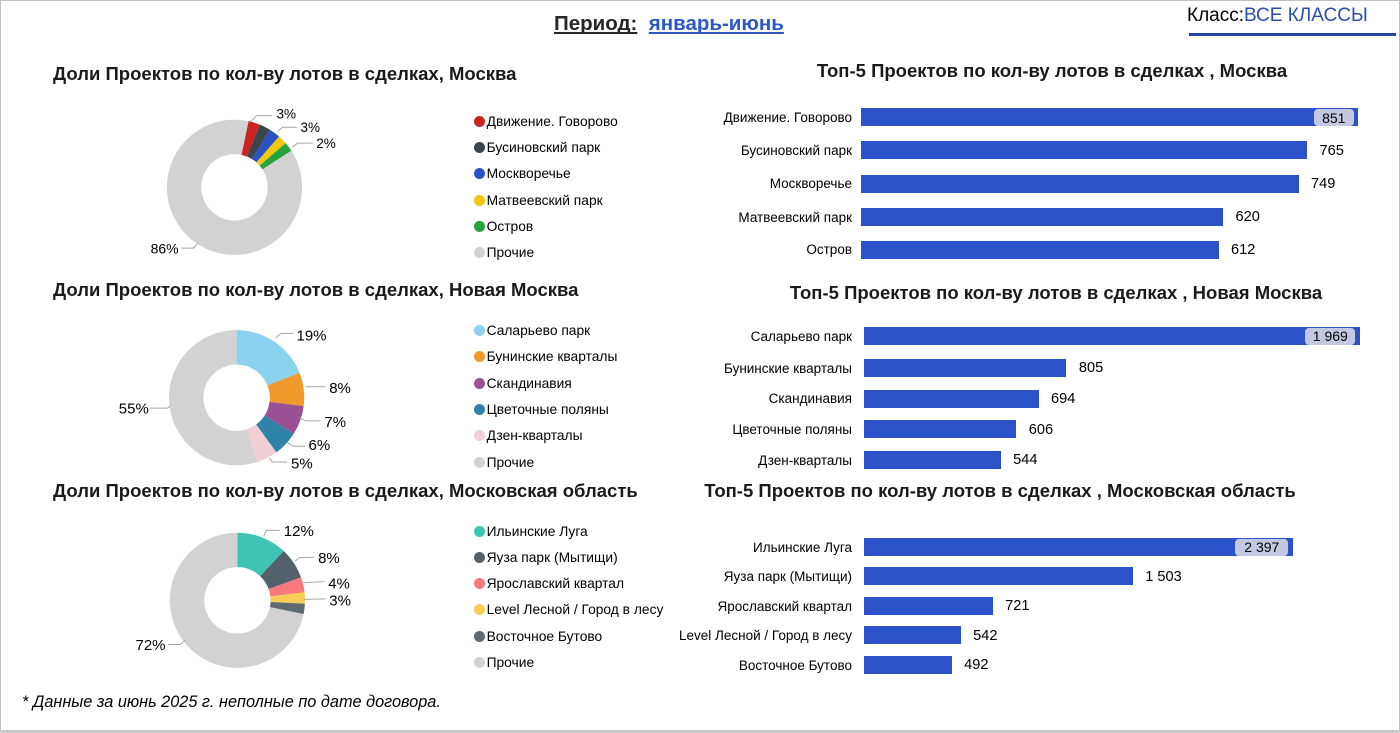  Describe the element at coordinates (312, 335) in the screenshot. I see `svg-text: 19%` at that location.